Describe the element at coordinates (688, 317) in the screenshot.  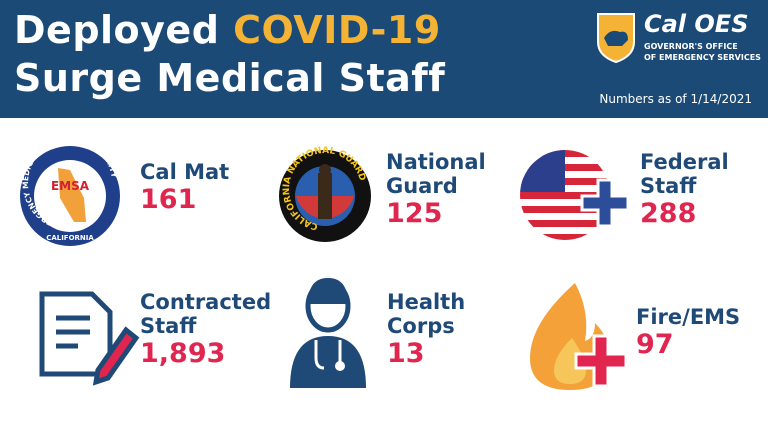
I see `stat-label: Fire/EMS` at that location.